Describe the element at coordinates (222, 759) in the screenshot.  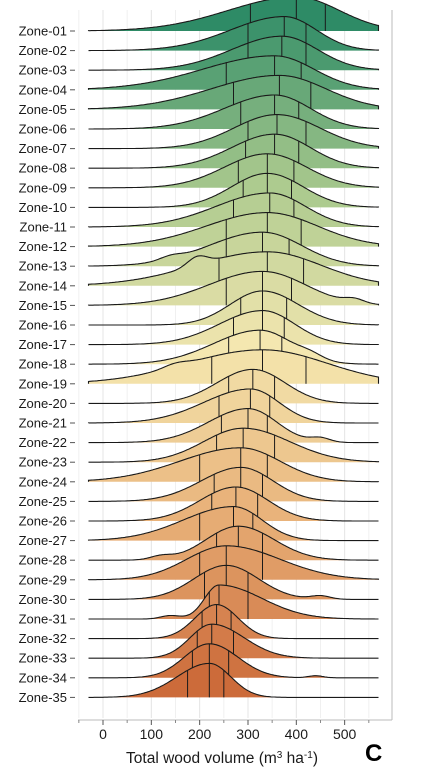
I see `x-axis-title: Total wood volume (m3 ha-1)` at that location.